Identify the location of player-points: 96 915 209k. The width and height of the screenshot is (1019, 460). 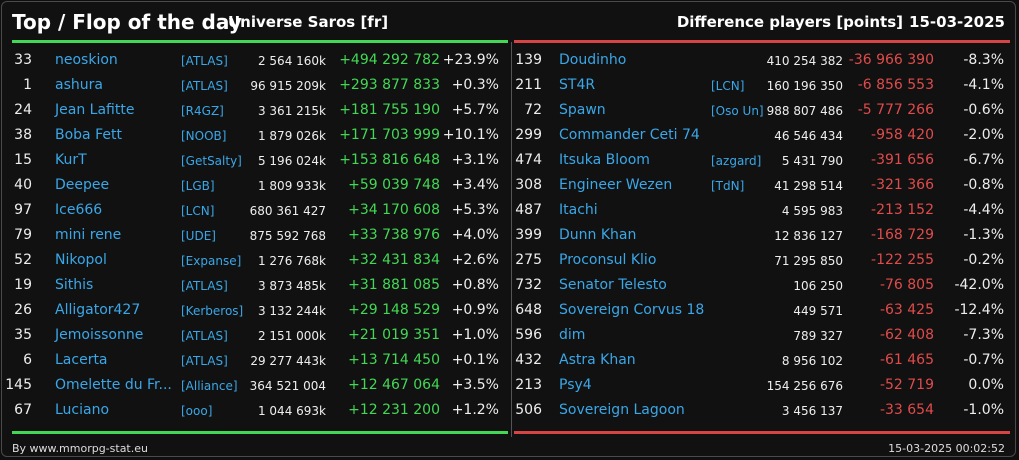
(288, 86).